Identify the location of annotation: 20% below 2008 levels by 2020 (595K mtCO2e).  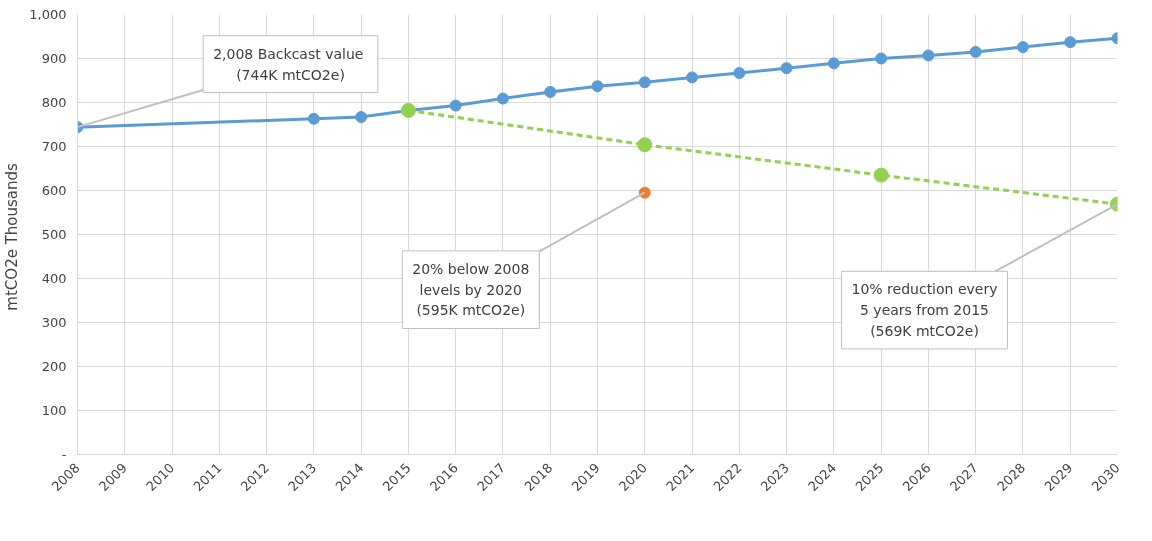
(471, 289).